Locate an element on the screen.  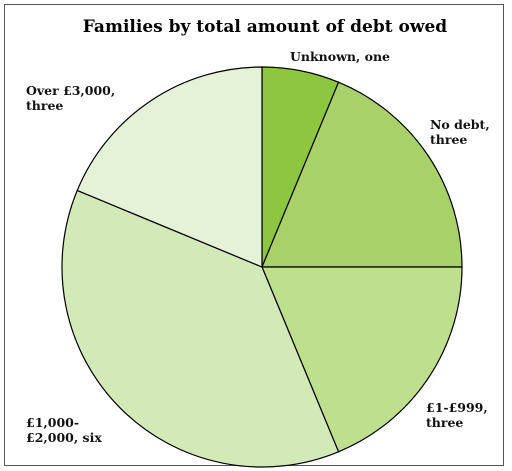
slice-label-4: £1,000-£2,000, six is located at coordinates (64, 430).